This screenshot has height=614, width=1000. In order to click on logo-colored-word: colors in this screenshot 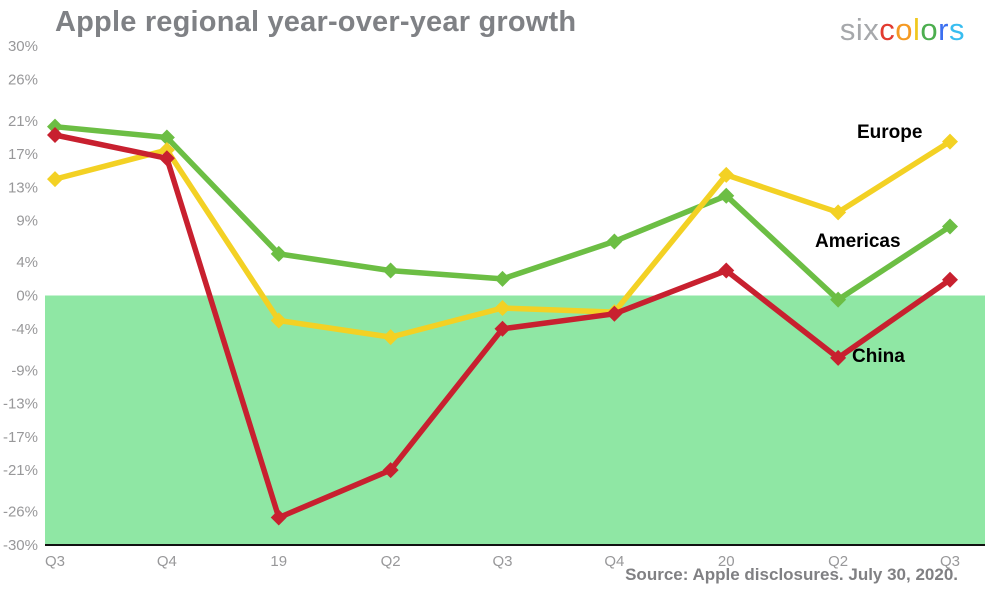, I will do `click(922, 29)`.